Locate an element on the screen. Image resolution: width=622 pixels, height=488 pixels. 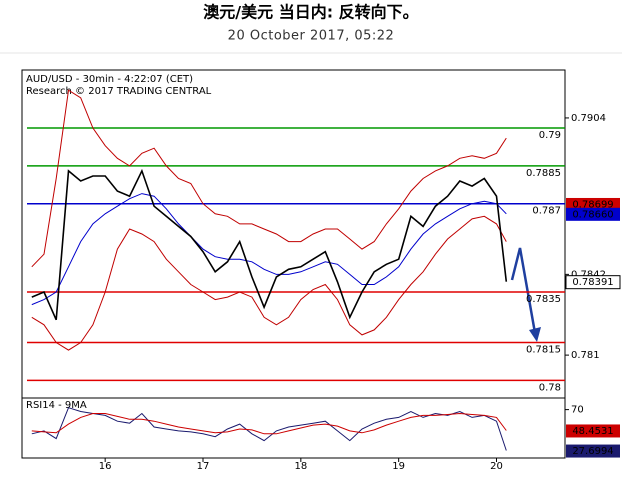
last-value-label: 27.6994 is located at coordinates (592, 451).